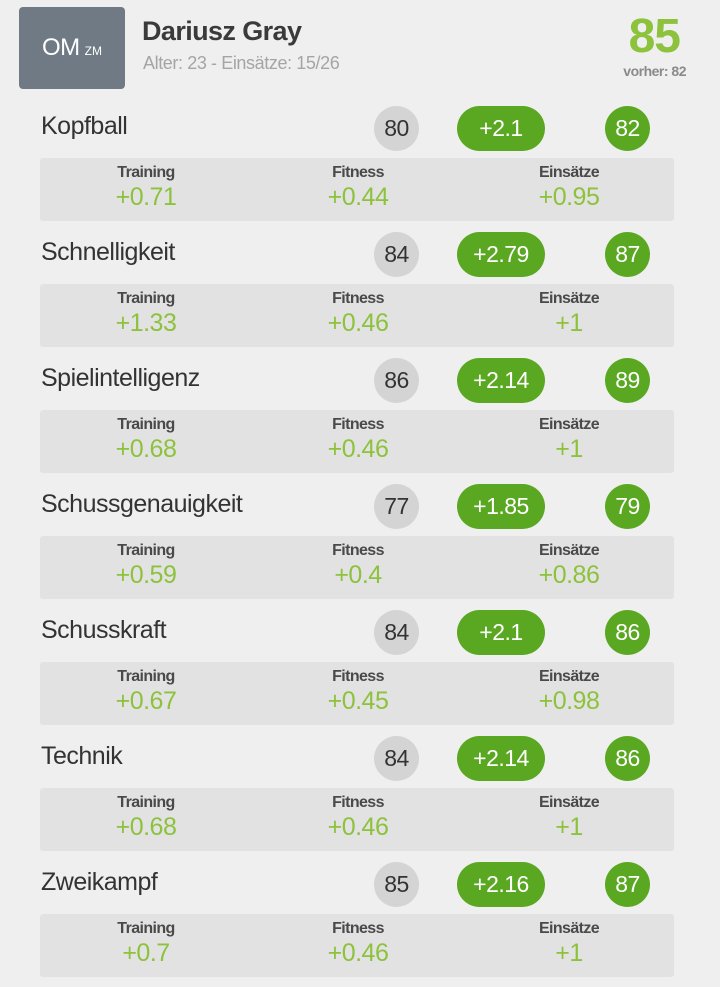 Image resolution: width=720 pixels, height=987 pixels. I want to click on gain-breakdown: Training +0.7 Fitness +0.46 Einsätze +1, so click(357, 945).